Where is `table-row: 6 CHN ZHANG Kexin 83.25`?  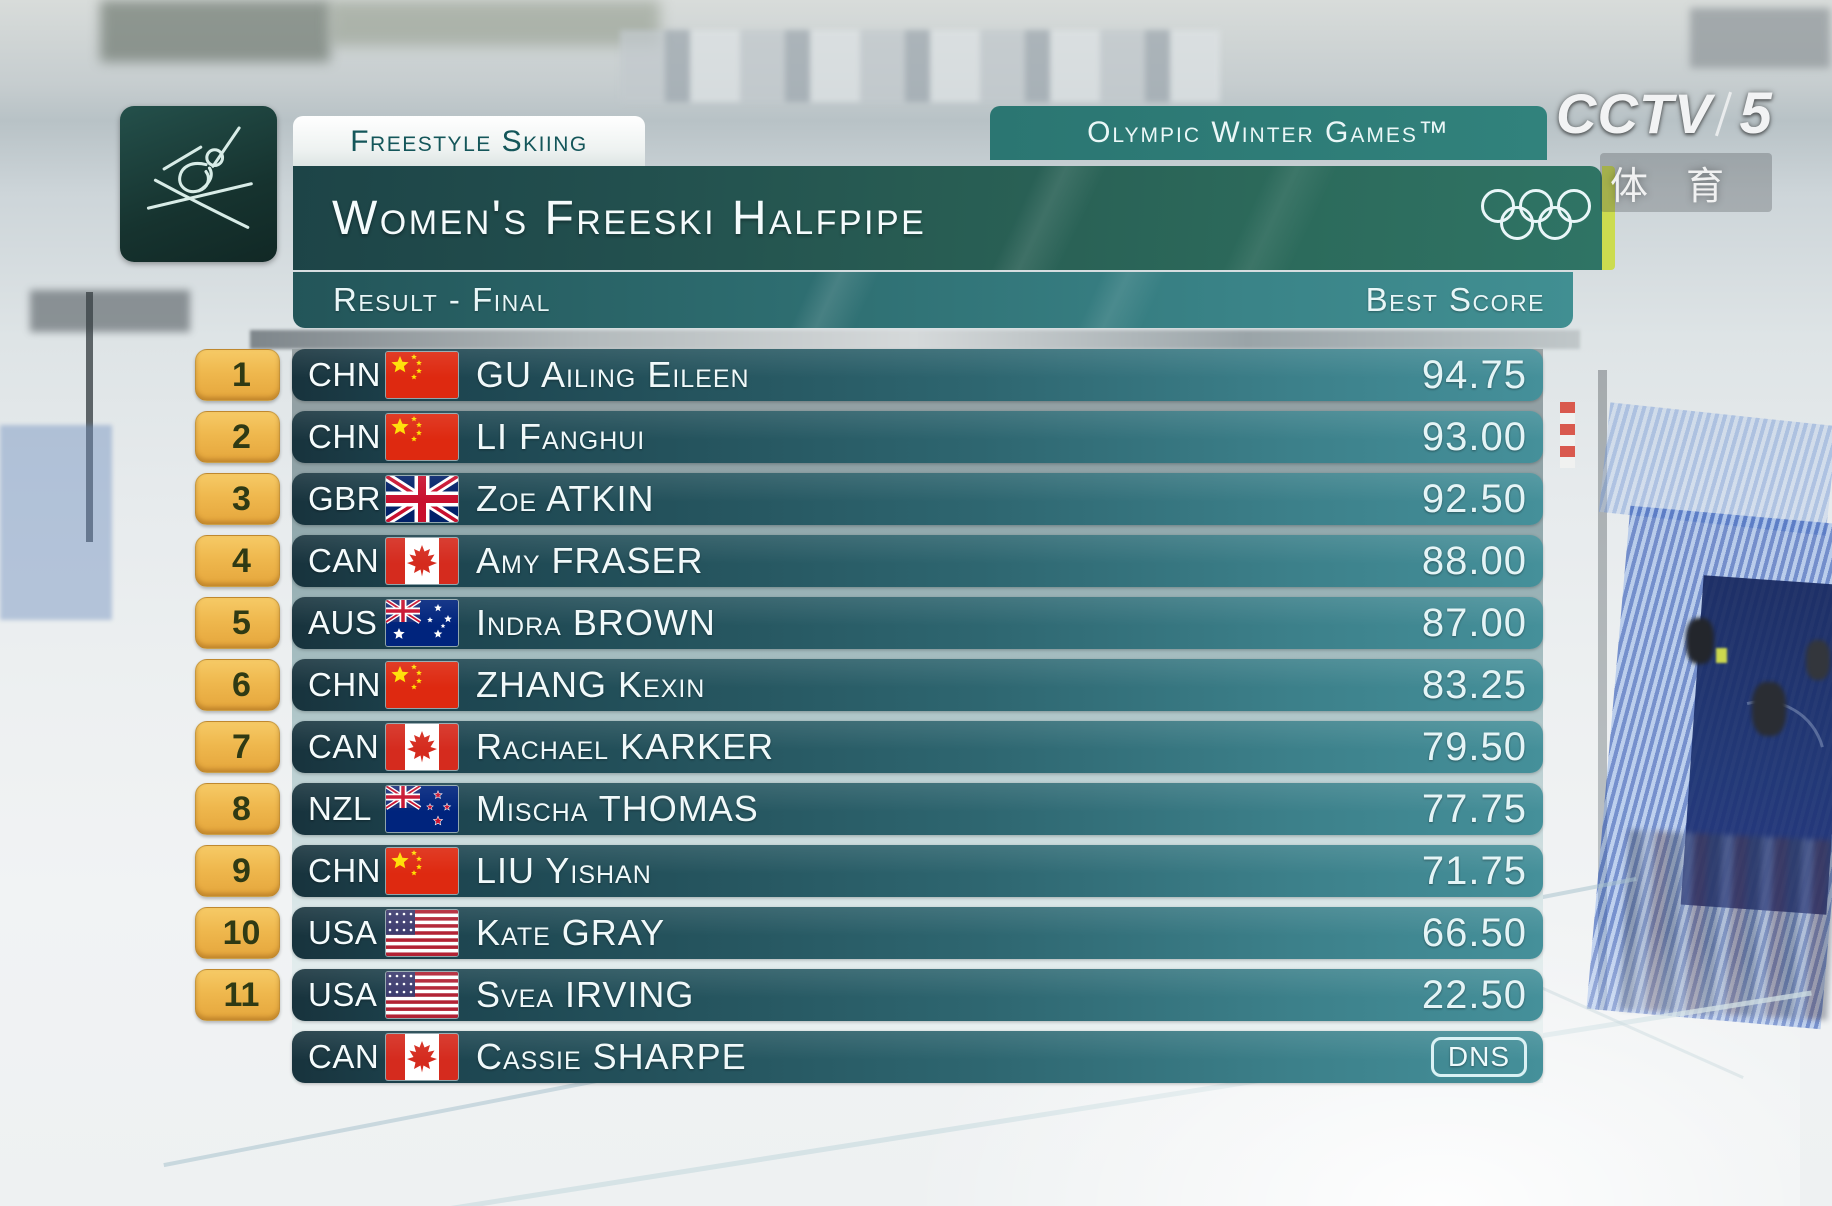
table-row: 6 CHN ZHANG Kexin 83.25 is located at coordinates (869, 685).